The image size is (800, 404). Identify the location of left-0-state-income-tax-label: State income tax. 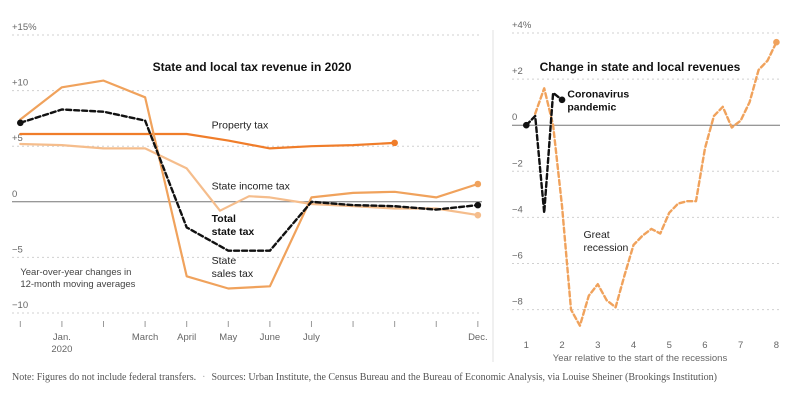
(251, 187).